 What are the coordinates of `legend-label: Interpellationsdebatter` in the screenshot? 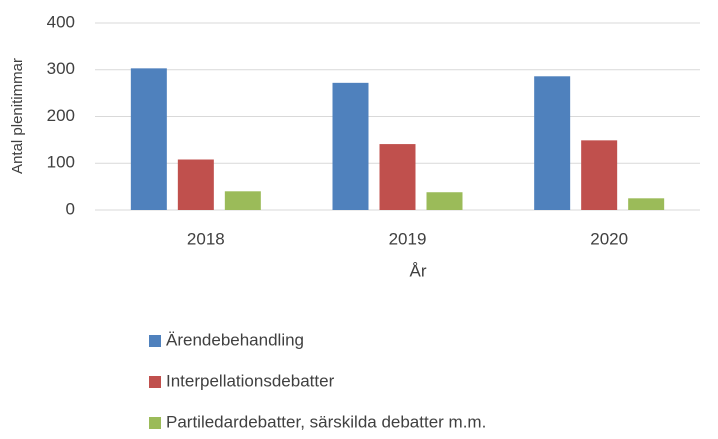 It's located at (250, 380).